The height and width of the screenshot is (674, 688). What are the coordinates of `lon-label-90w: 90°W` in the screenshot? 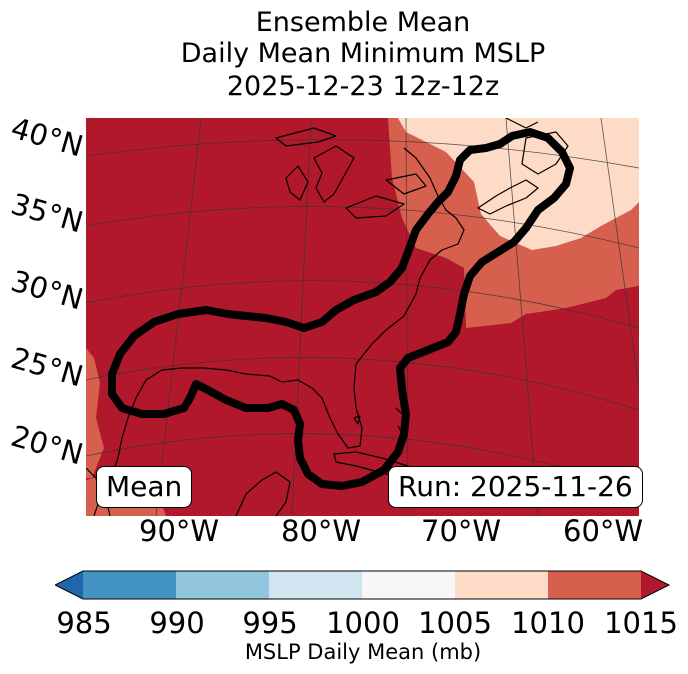 It's located at (179, 531).